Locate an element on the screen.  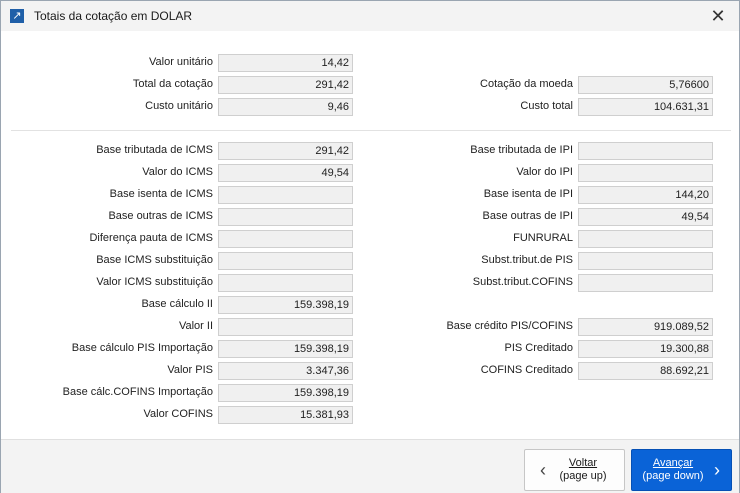
label-base-isenta-icms: Base isenta de ICMS is located at coordinates (161, 194).